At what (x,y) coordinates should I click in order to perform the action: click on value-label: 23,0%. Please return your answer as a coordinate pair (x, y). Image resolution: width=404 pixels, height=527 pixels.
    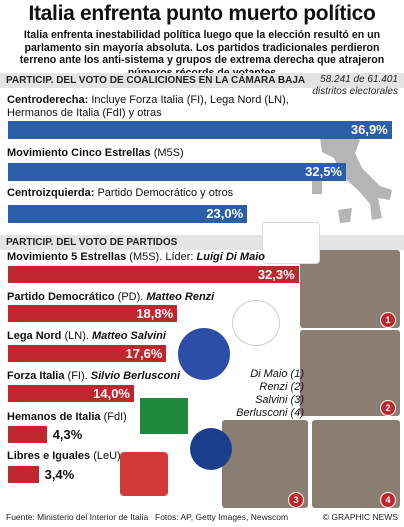
    Looking at the image, I should click on (225, 213).